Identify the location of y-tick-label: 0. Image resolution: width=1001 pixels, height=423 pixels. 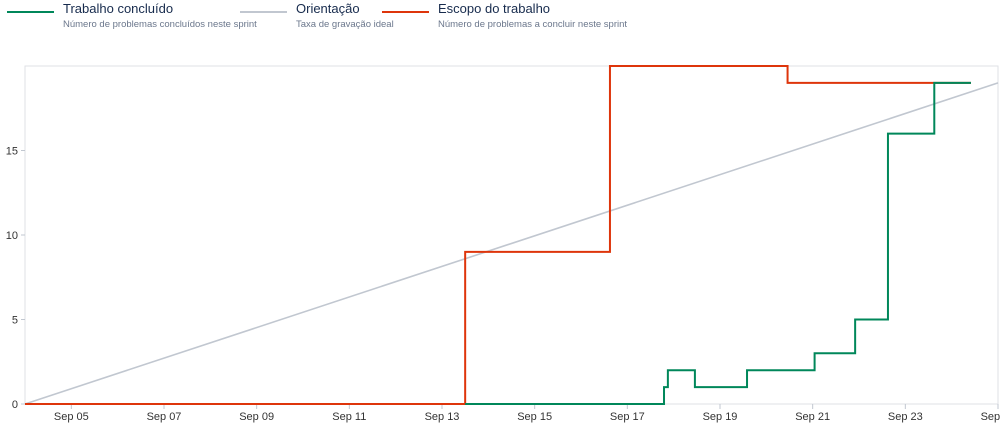
(15, 405).